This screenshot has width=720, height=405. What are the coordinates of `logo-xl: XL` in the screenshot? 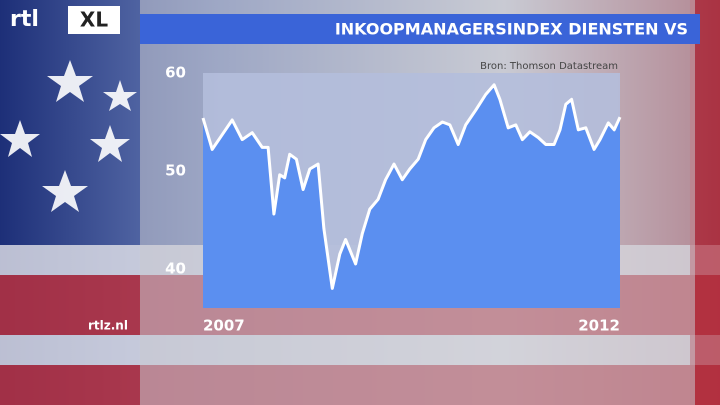 It's located at (94, 20).